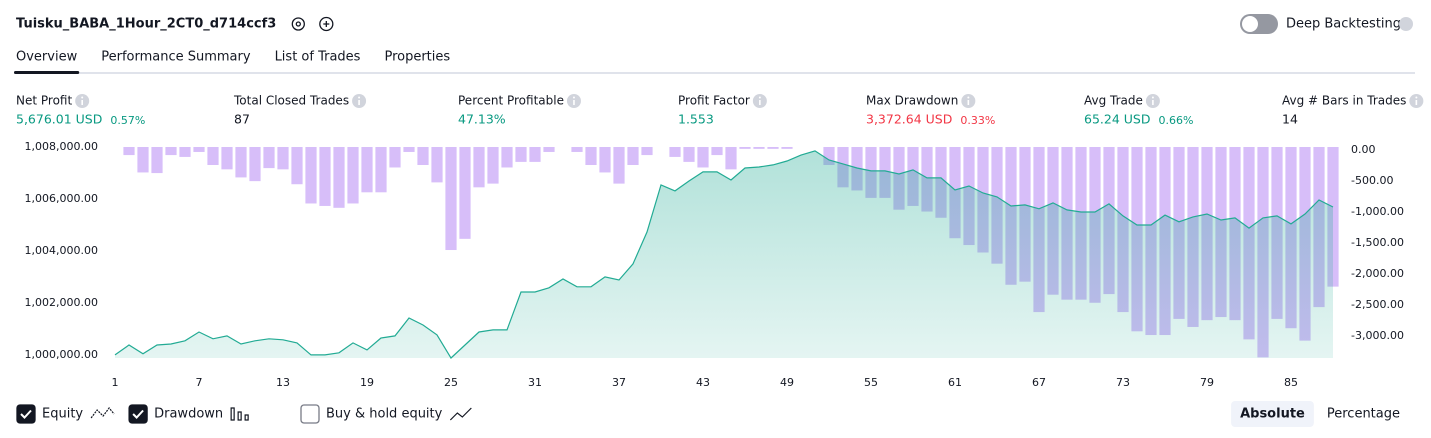  What do you see at coordinates (696, 119) in the screenshot?
I see `stat-value: 1.553` at bounding box center [696, 119].